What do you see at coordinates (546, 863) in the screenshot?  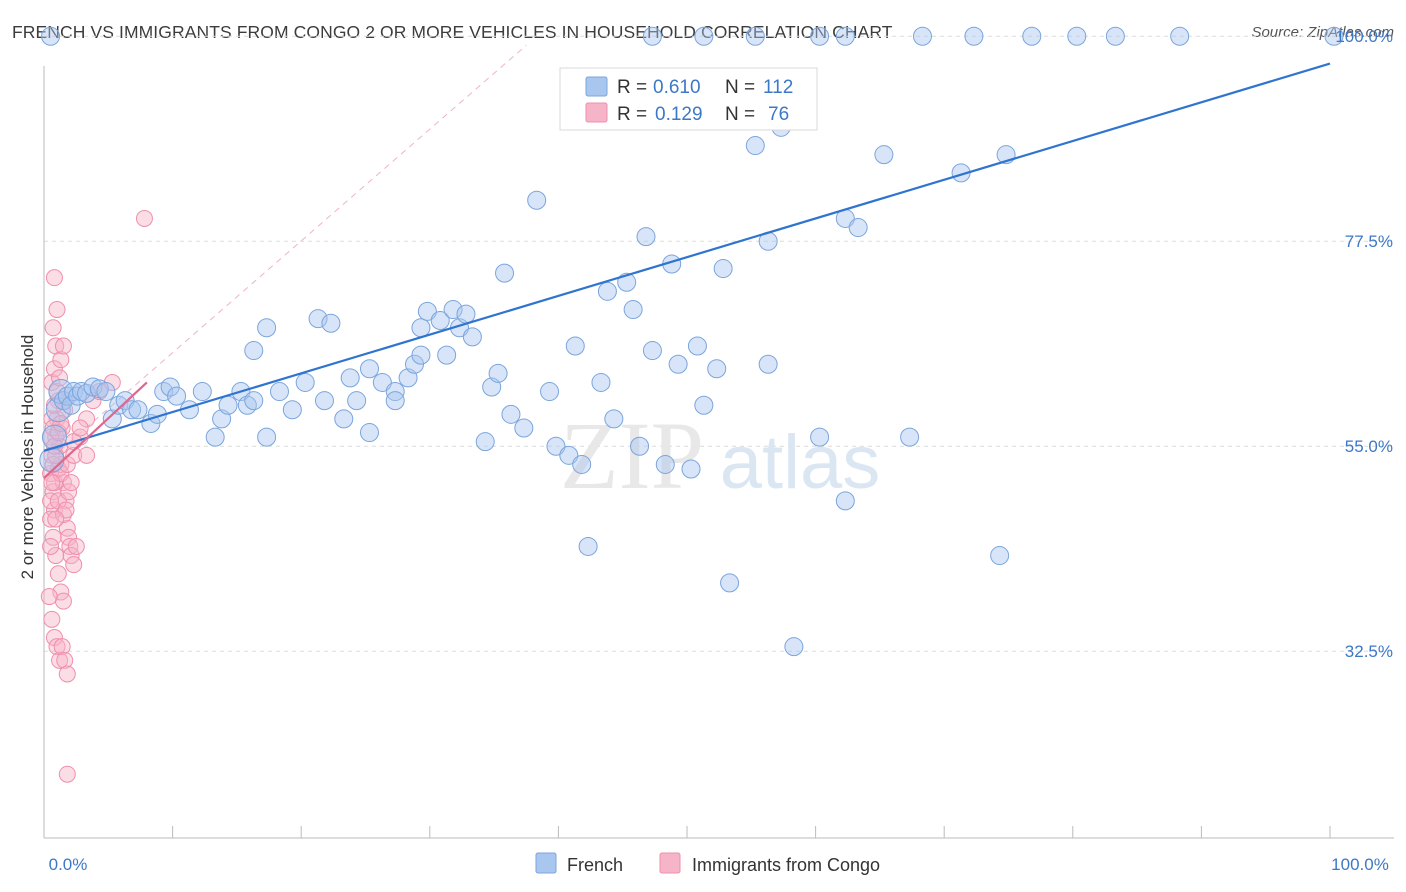 I see `series-legend-swatch-french` at bounding box center [546, 863].